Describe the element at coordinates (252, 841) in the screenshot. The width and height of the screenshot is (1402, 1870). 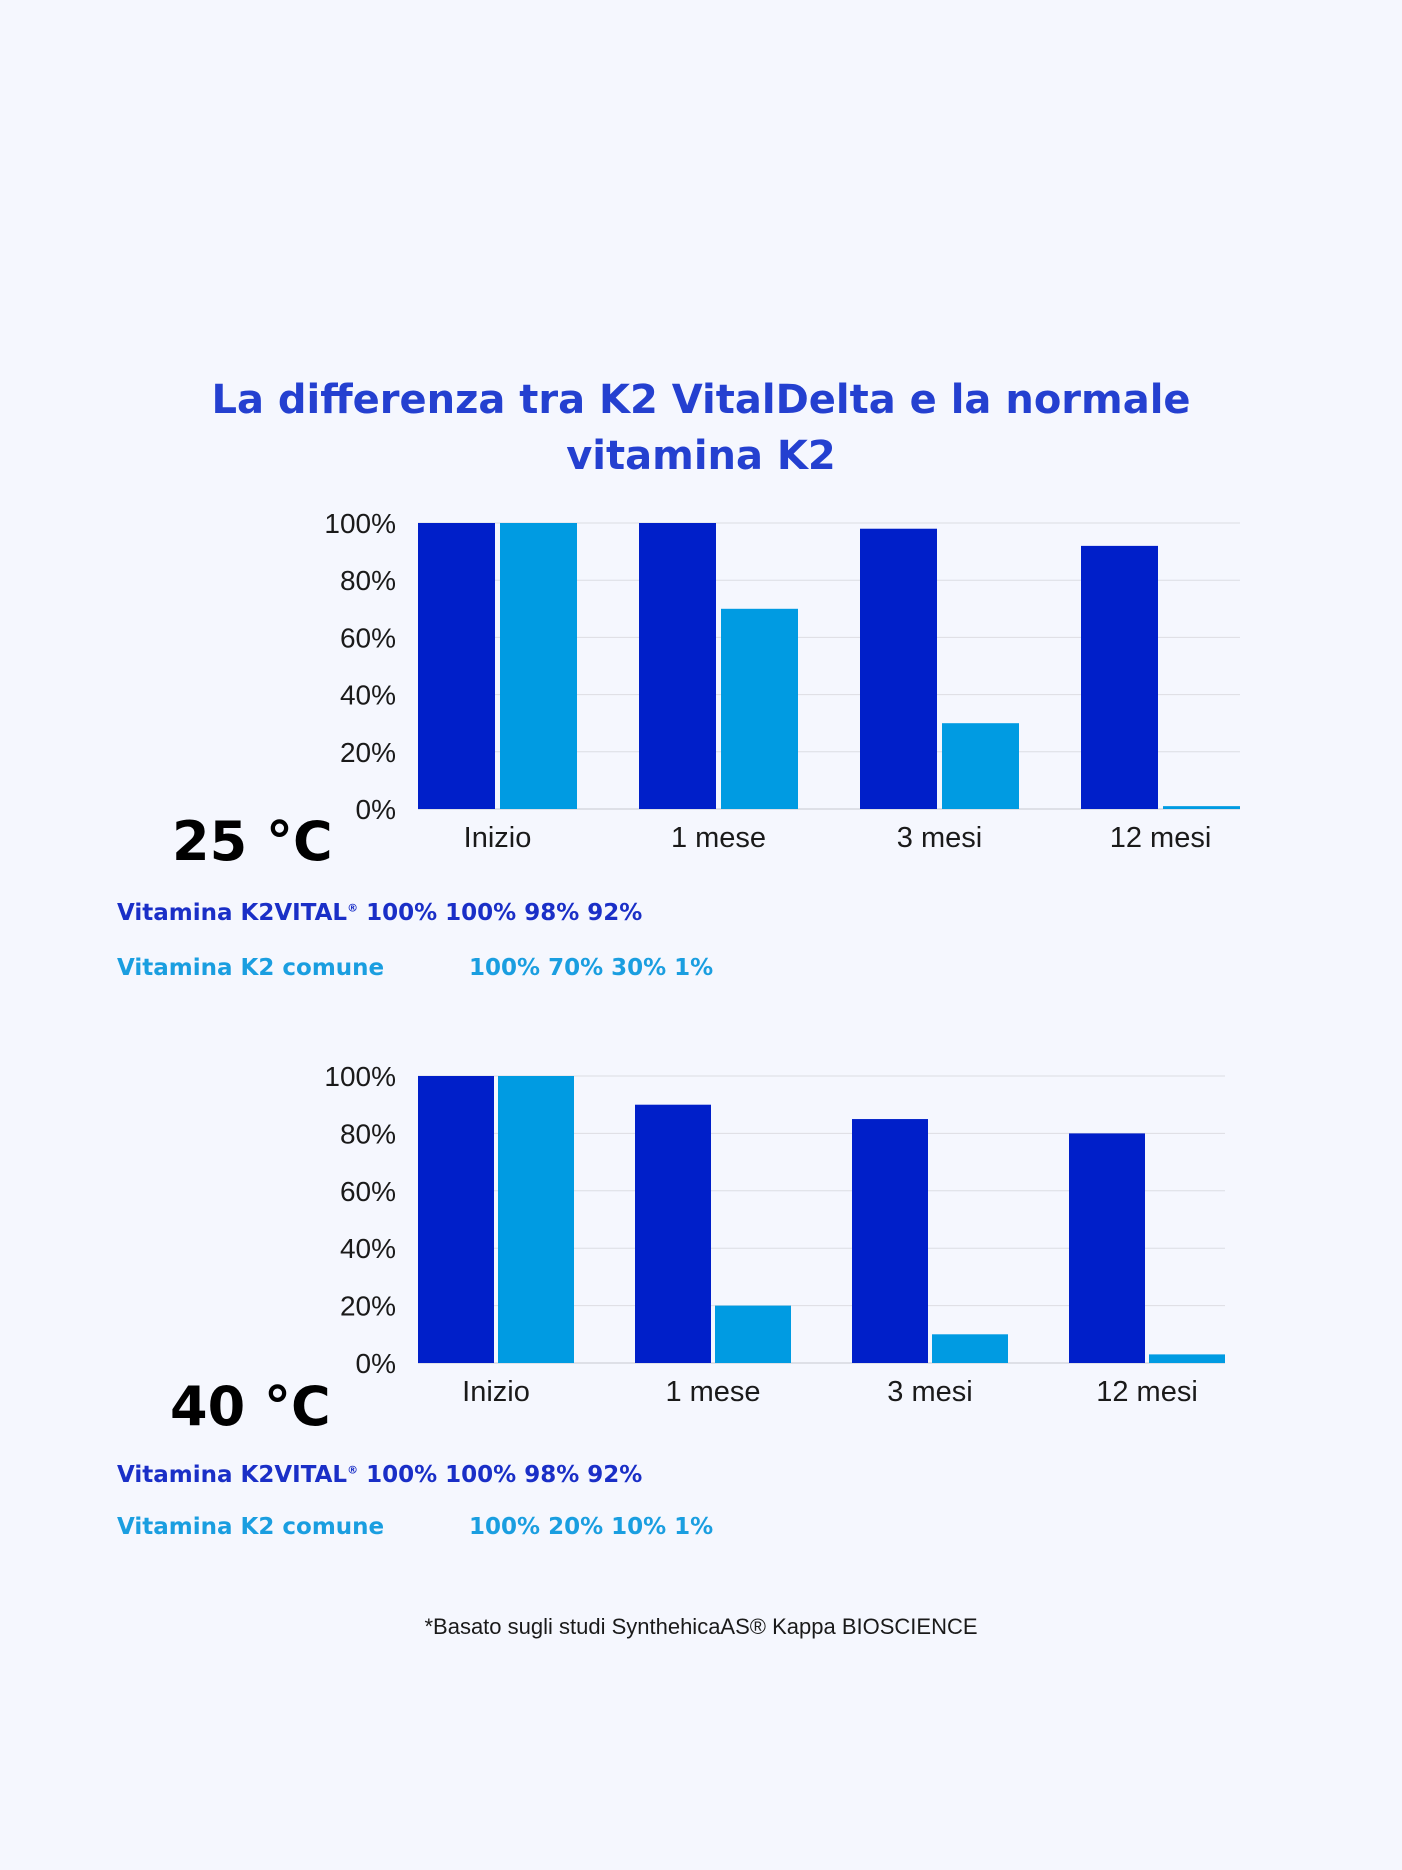
I see `temperature-label-25c: 25 °C` at that location.